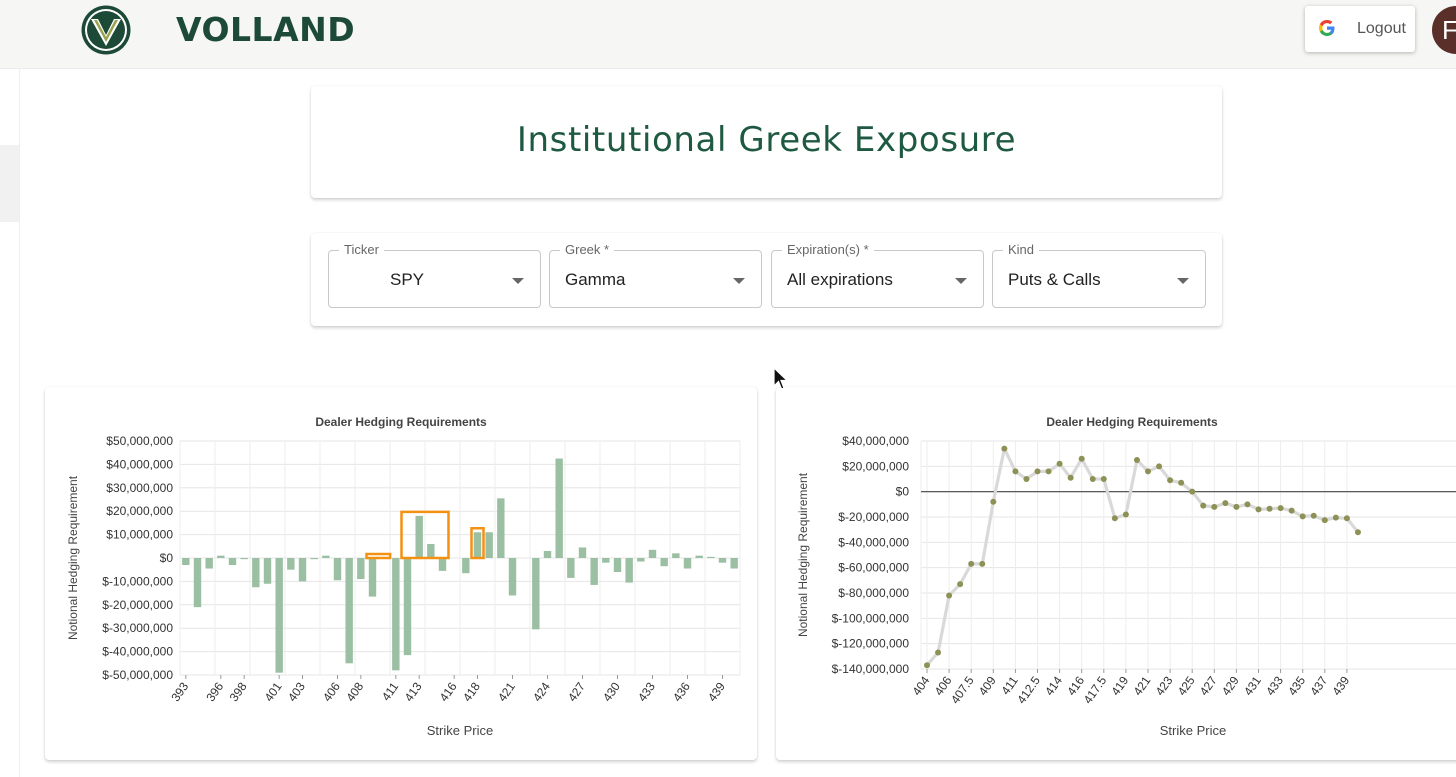  I want to click on expirations-select: Expiration(s) * All expirations, so click(877, 274).